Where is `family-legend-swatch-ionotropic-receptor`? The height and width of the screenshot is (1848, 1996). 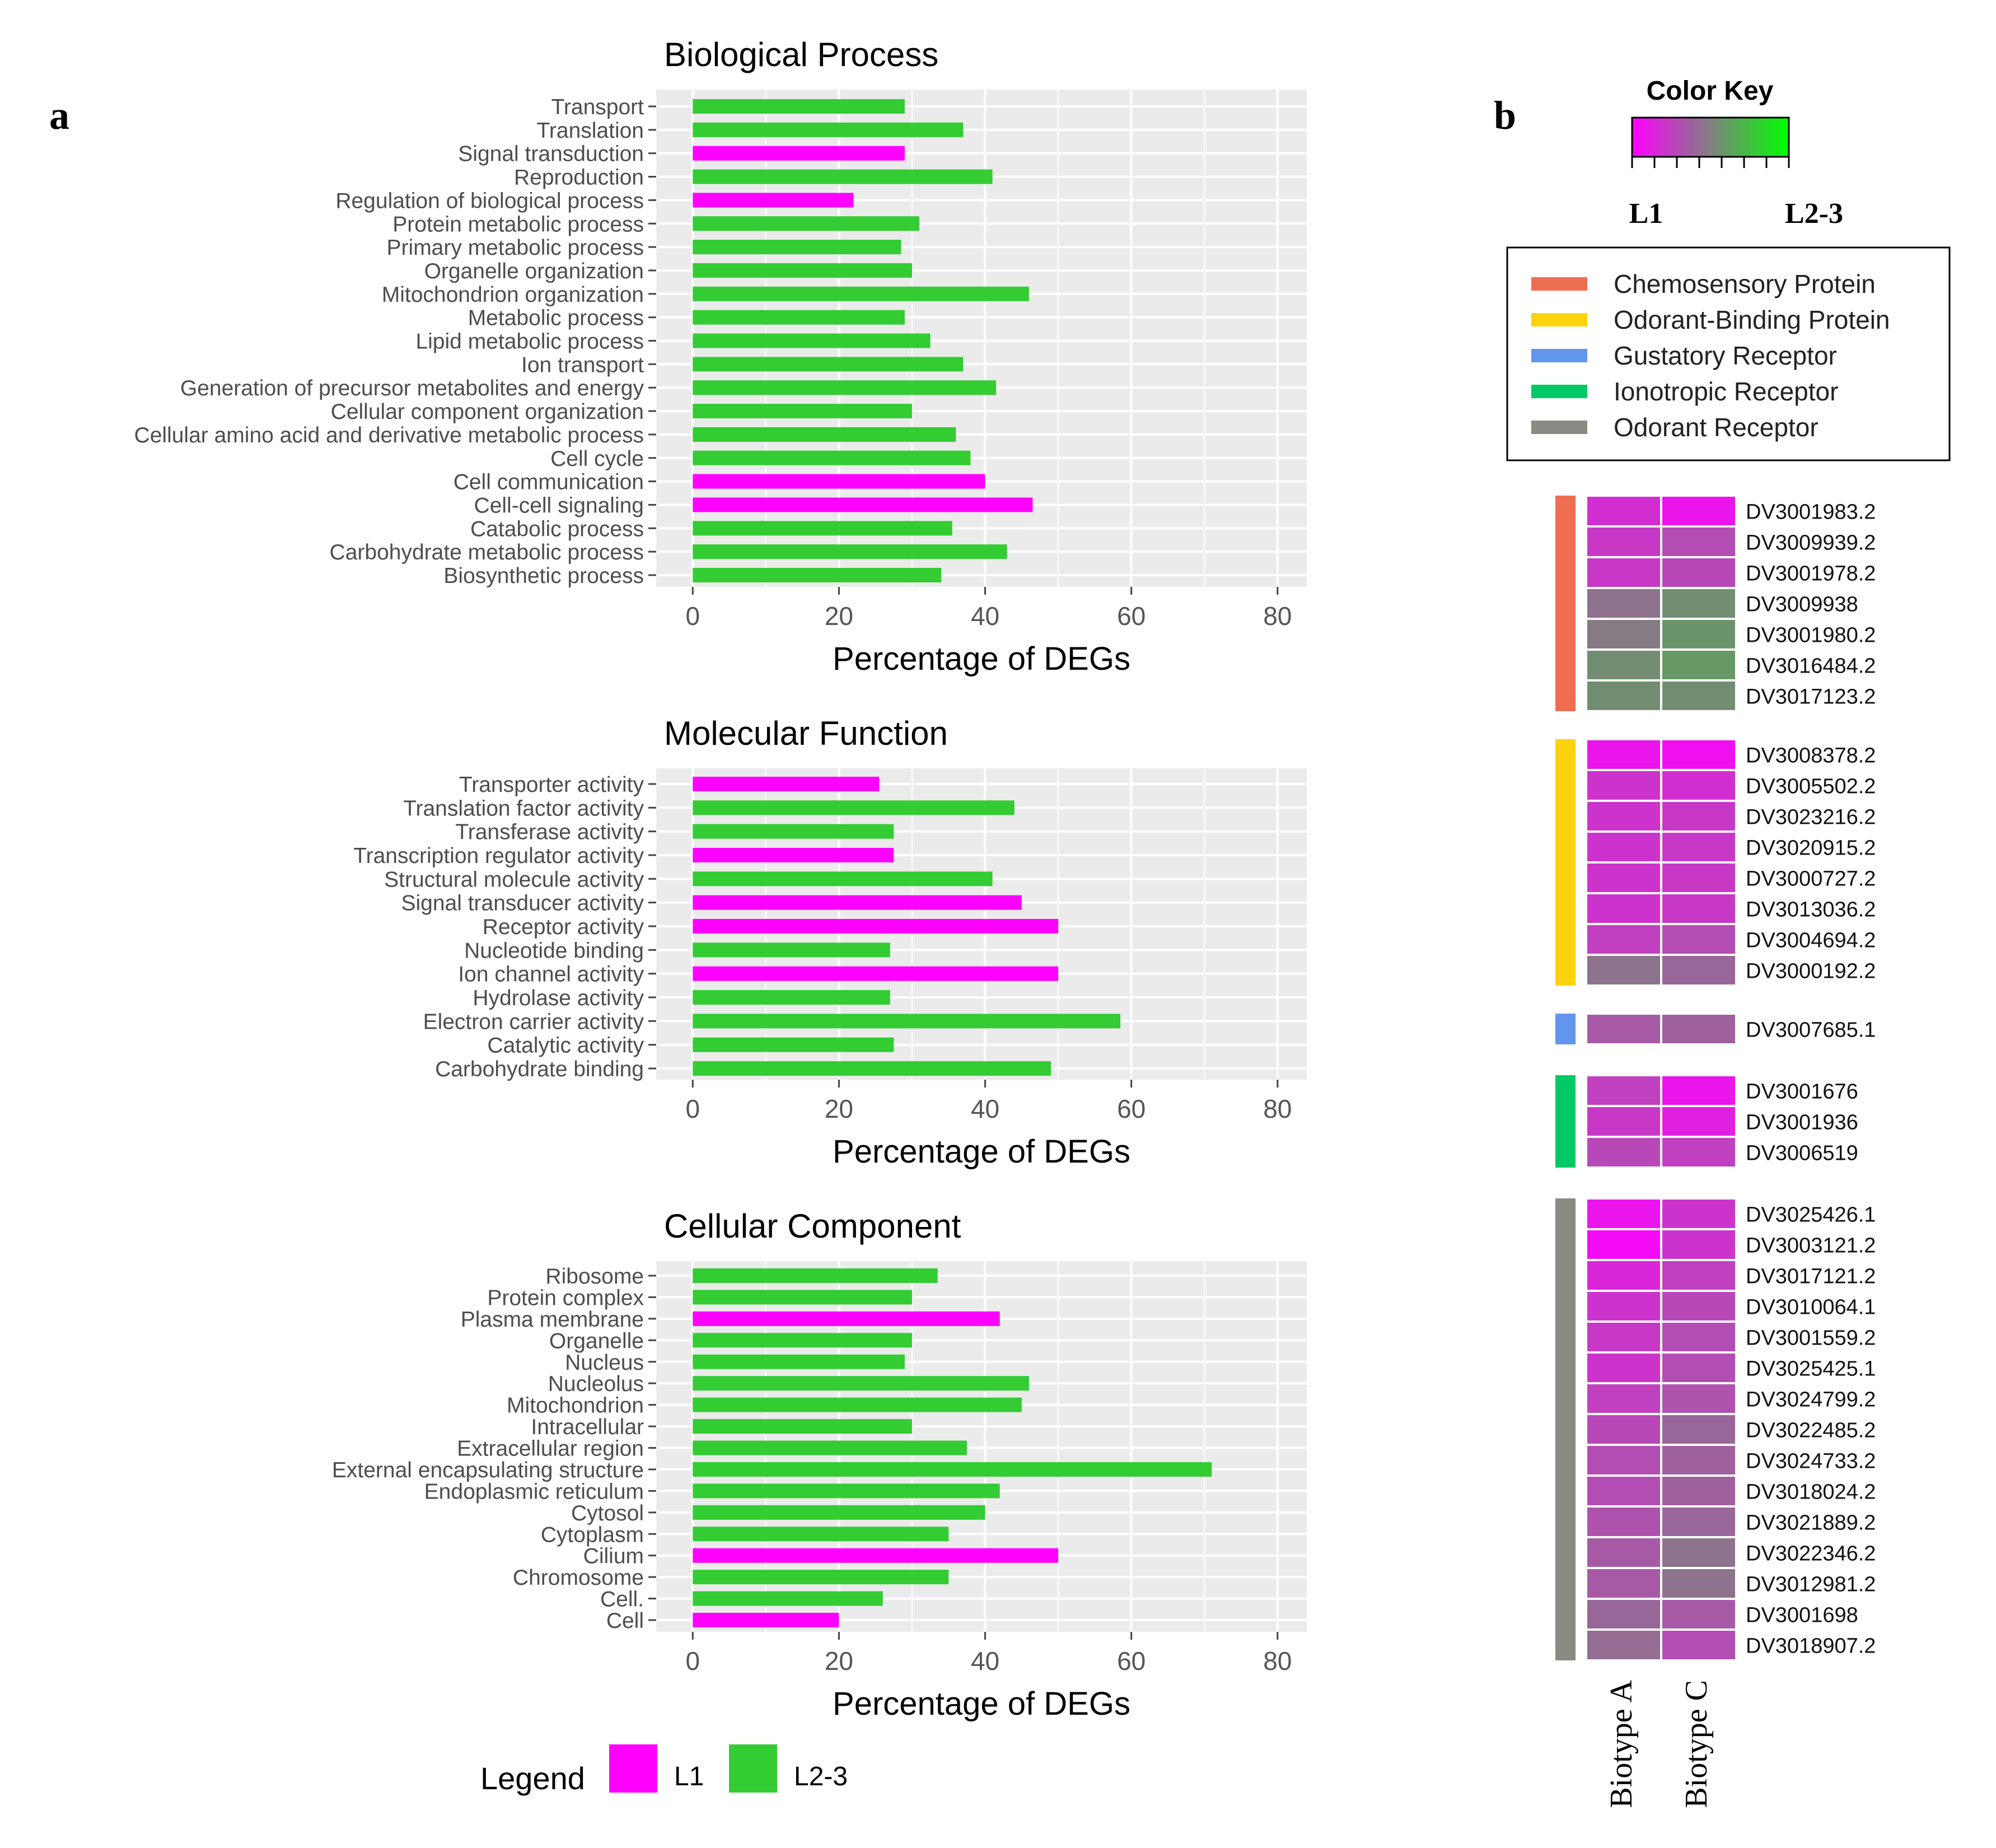 family-legend-swatch-ionotropic-receptor is located at coordinates (1559, 392).